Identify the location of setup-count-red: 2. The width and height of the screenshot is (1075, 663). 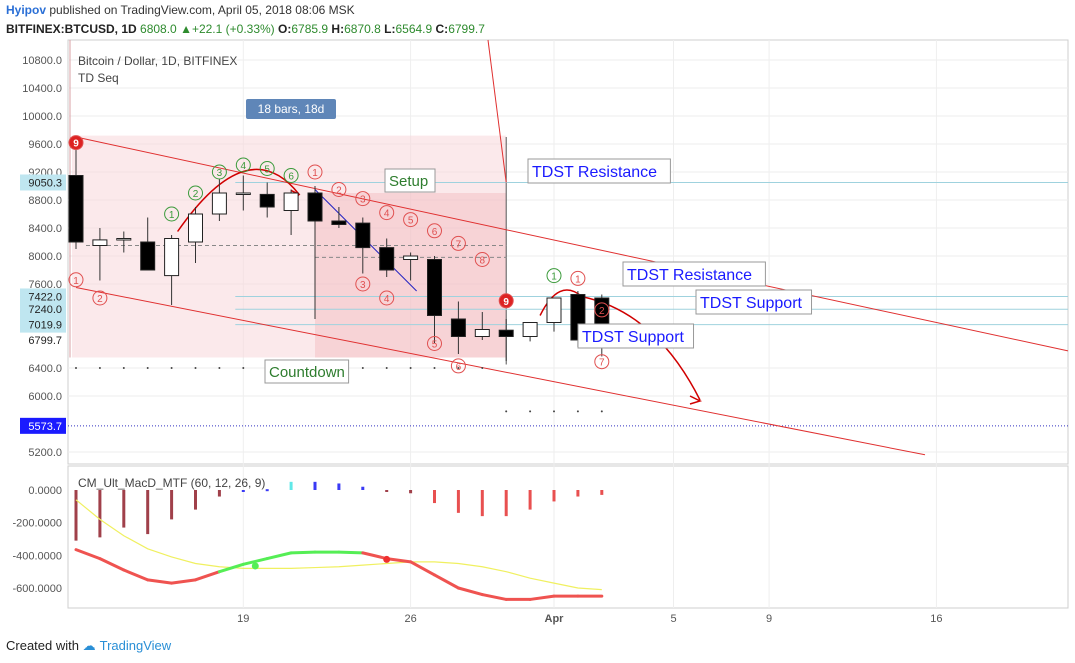
(339, 189).